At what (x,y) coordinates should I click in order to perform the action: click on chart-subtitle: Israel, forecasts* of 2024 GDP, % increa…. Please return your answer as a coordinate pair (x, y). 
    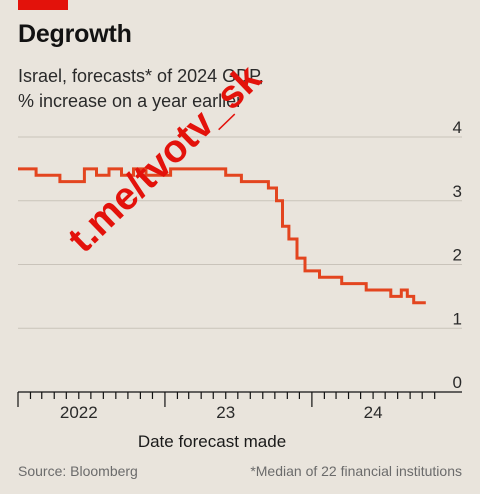
    Looking at the image, I should click on (228, 89).